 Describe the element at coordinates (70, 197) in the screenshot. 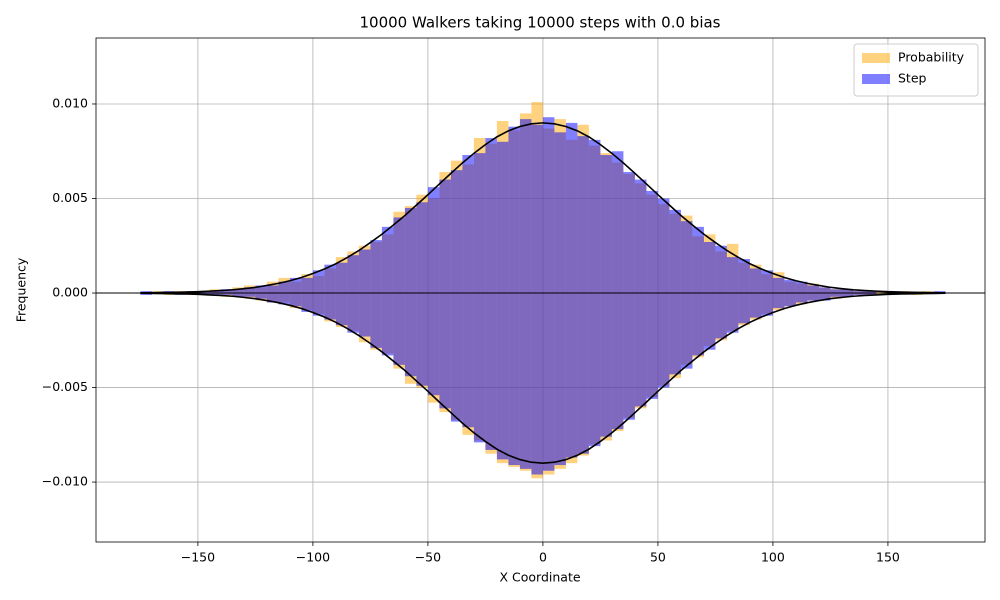

I see `y-tick-label: 0.005` at that location.